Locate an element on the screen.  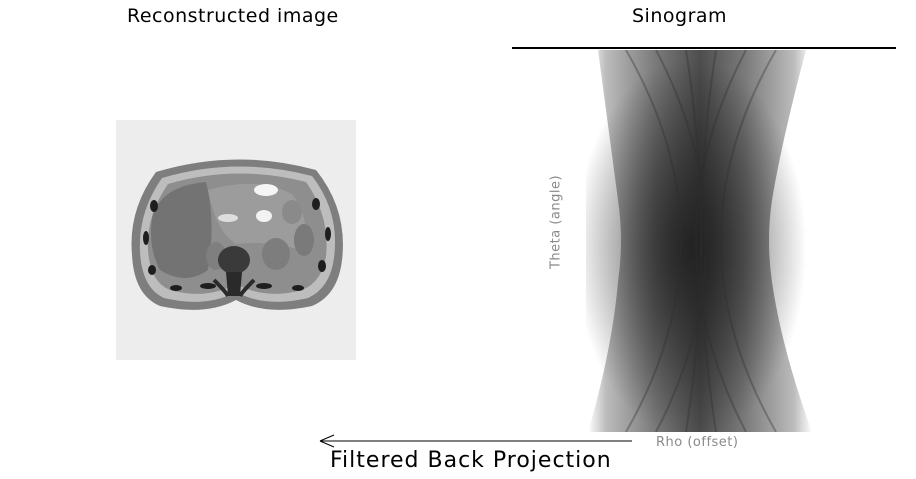
process-label: Filtered Back Projection is located at coordinates (471, 460).